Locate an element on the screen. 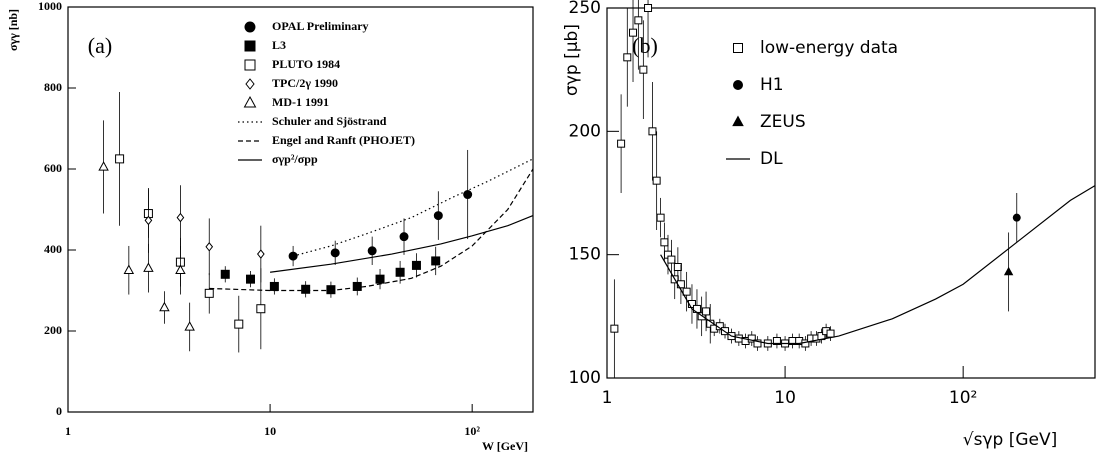 Image resolution: width=1099 pixels, height=461 pixels. legend-label: OPAL Preliminary is located at coordinates (320, 26).